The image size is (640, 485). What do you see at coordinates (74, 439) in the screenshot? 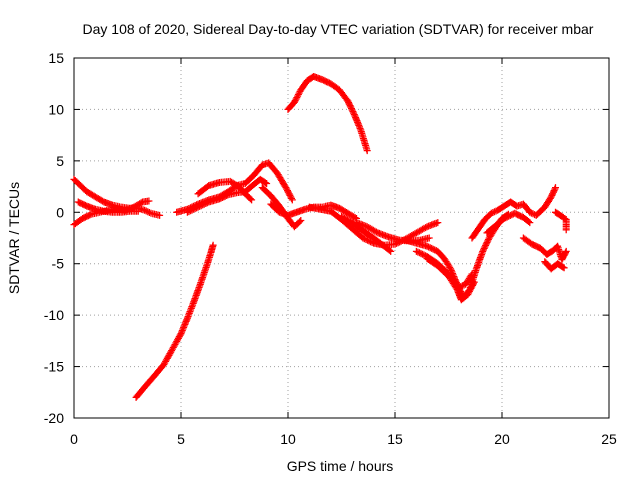
I see `x-tick-label: 0` at bounding box center [74, 439].